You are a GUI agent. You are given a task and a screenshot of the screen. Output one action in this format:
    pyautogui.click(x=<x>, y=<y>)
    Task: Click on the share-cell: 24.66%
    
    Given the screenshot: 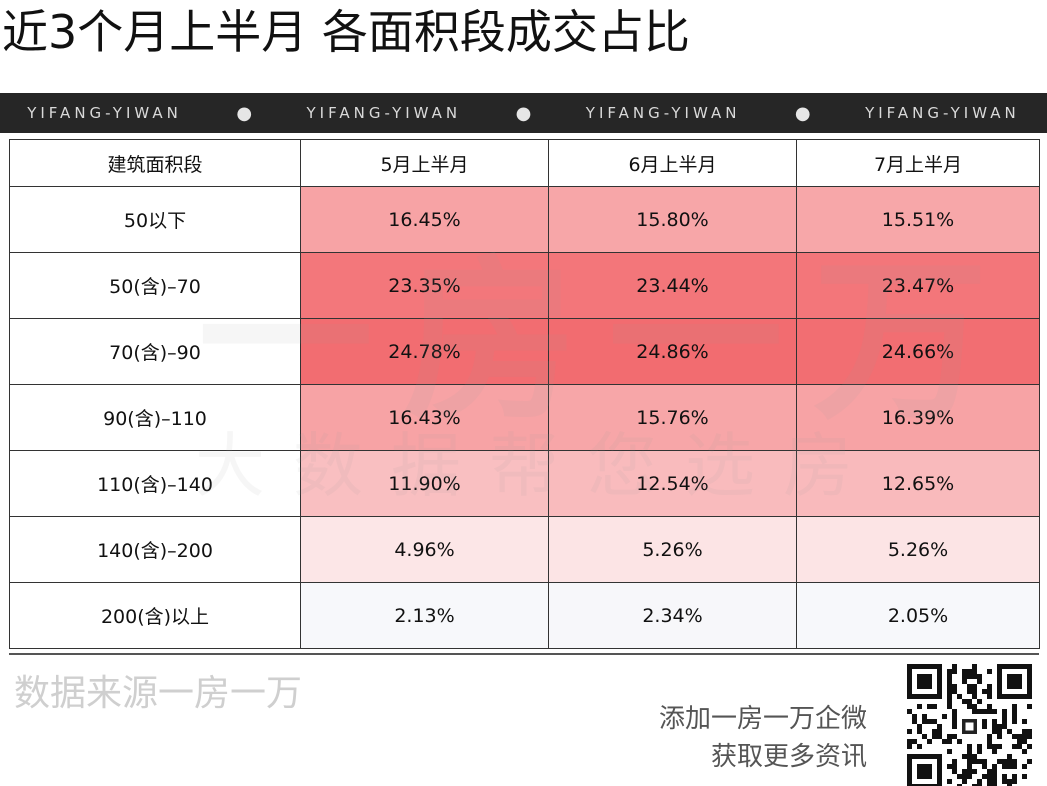 What is the action you would take?
    pyautogui.click(x=918, y=351)
    